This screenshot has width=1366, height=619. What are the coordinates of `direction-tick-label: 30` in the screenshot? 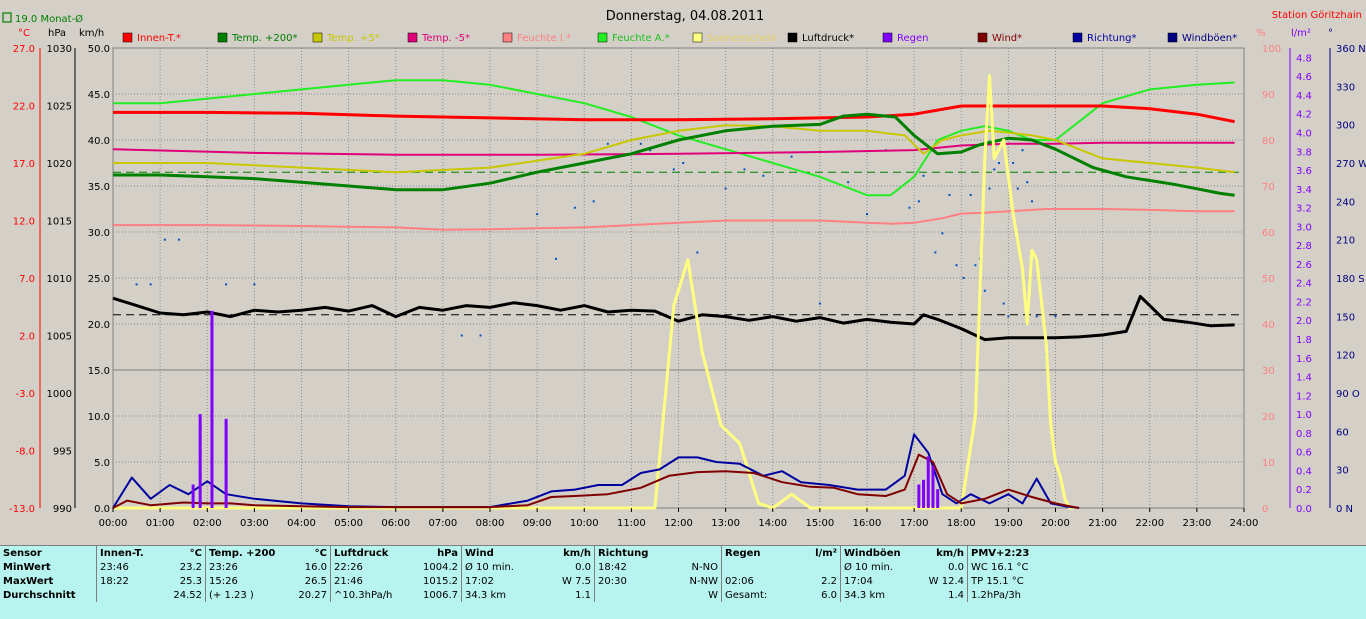 It's located at (1342, 471).